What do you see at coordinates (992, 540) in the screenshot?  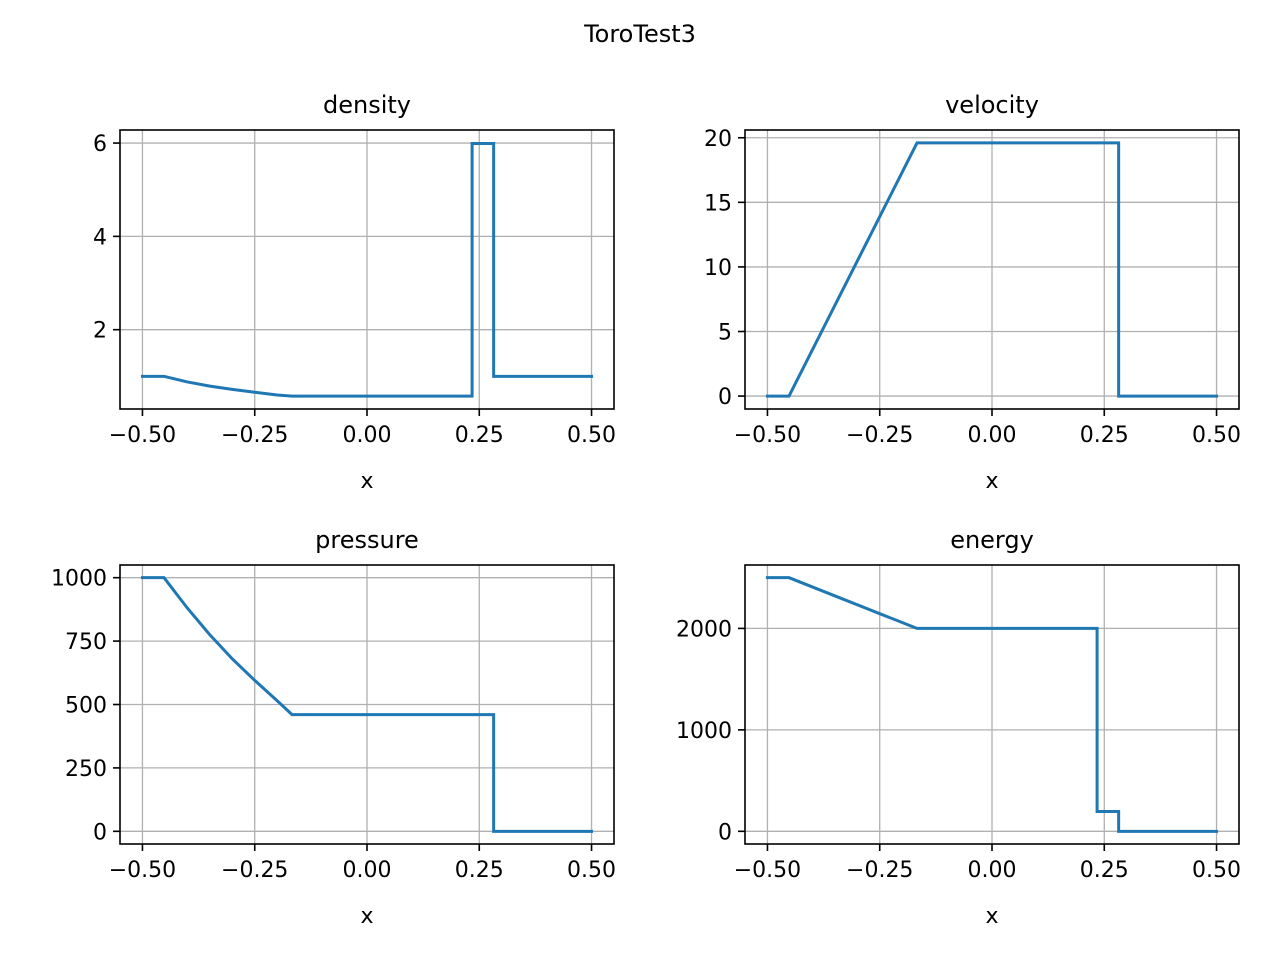 I see `subplot-title: energy` at bounding box center [992, 540].